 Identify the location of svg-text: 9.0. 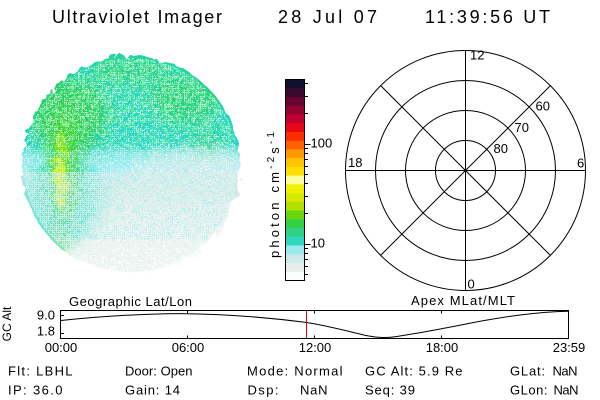
(46, 315).